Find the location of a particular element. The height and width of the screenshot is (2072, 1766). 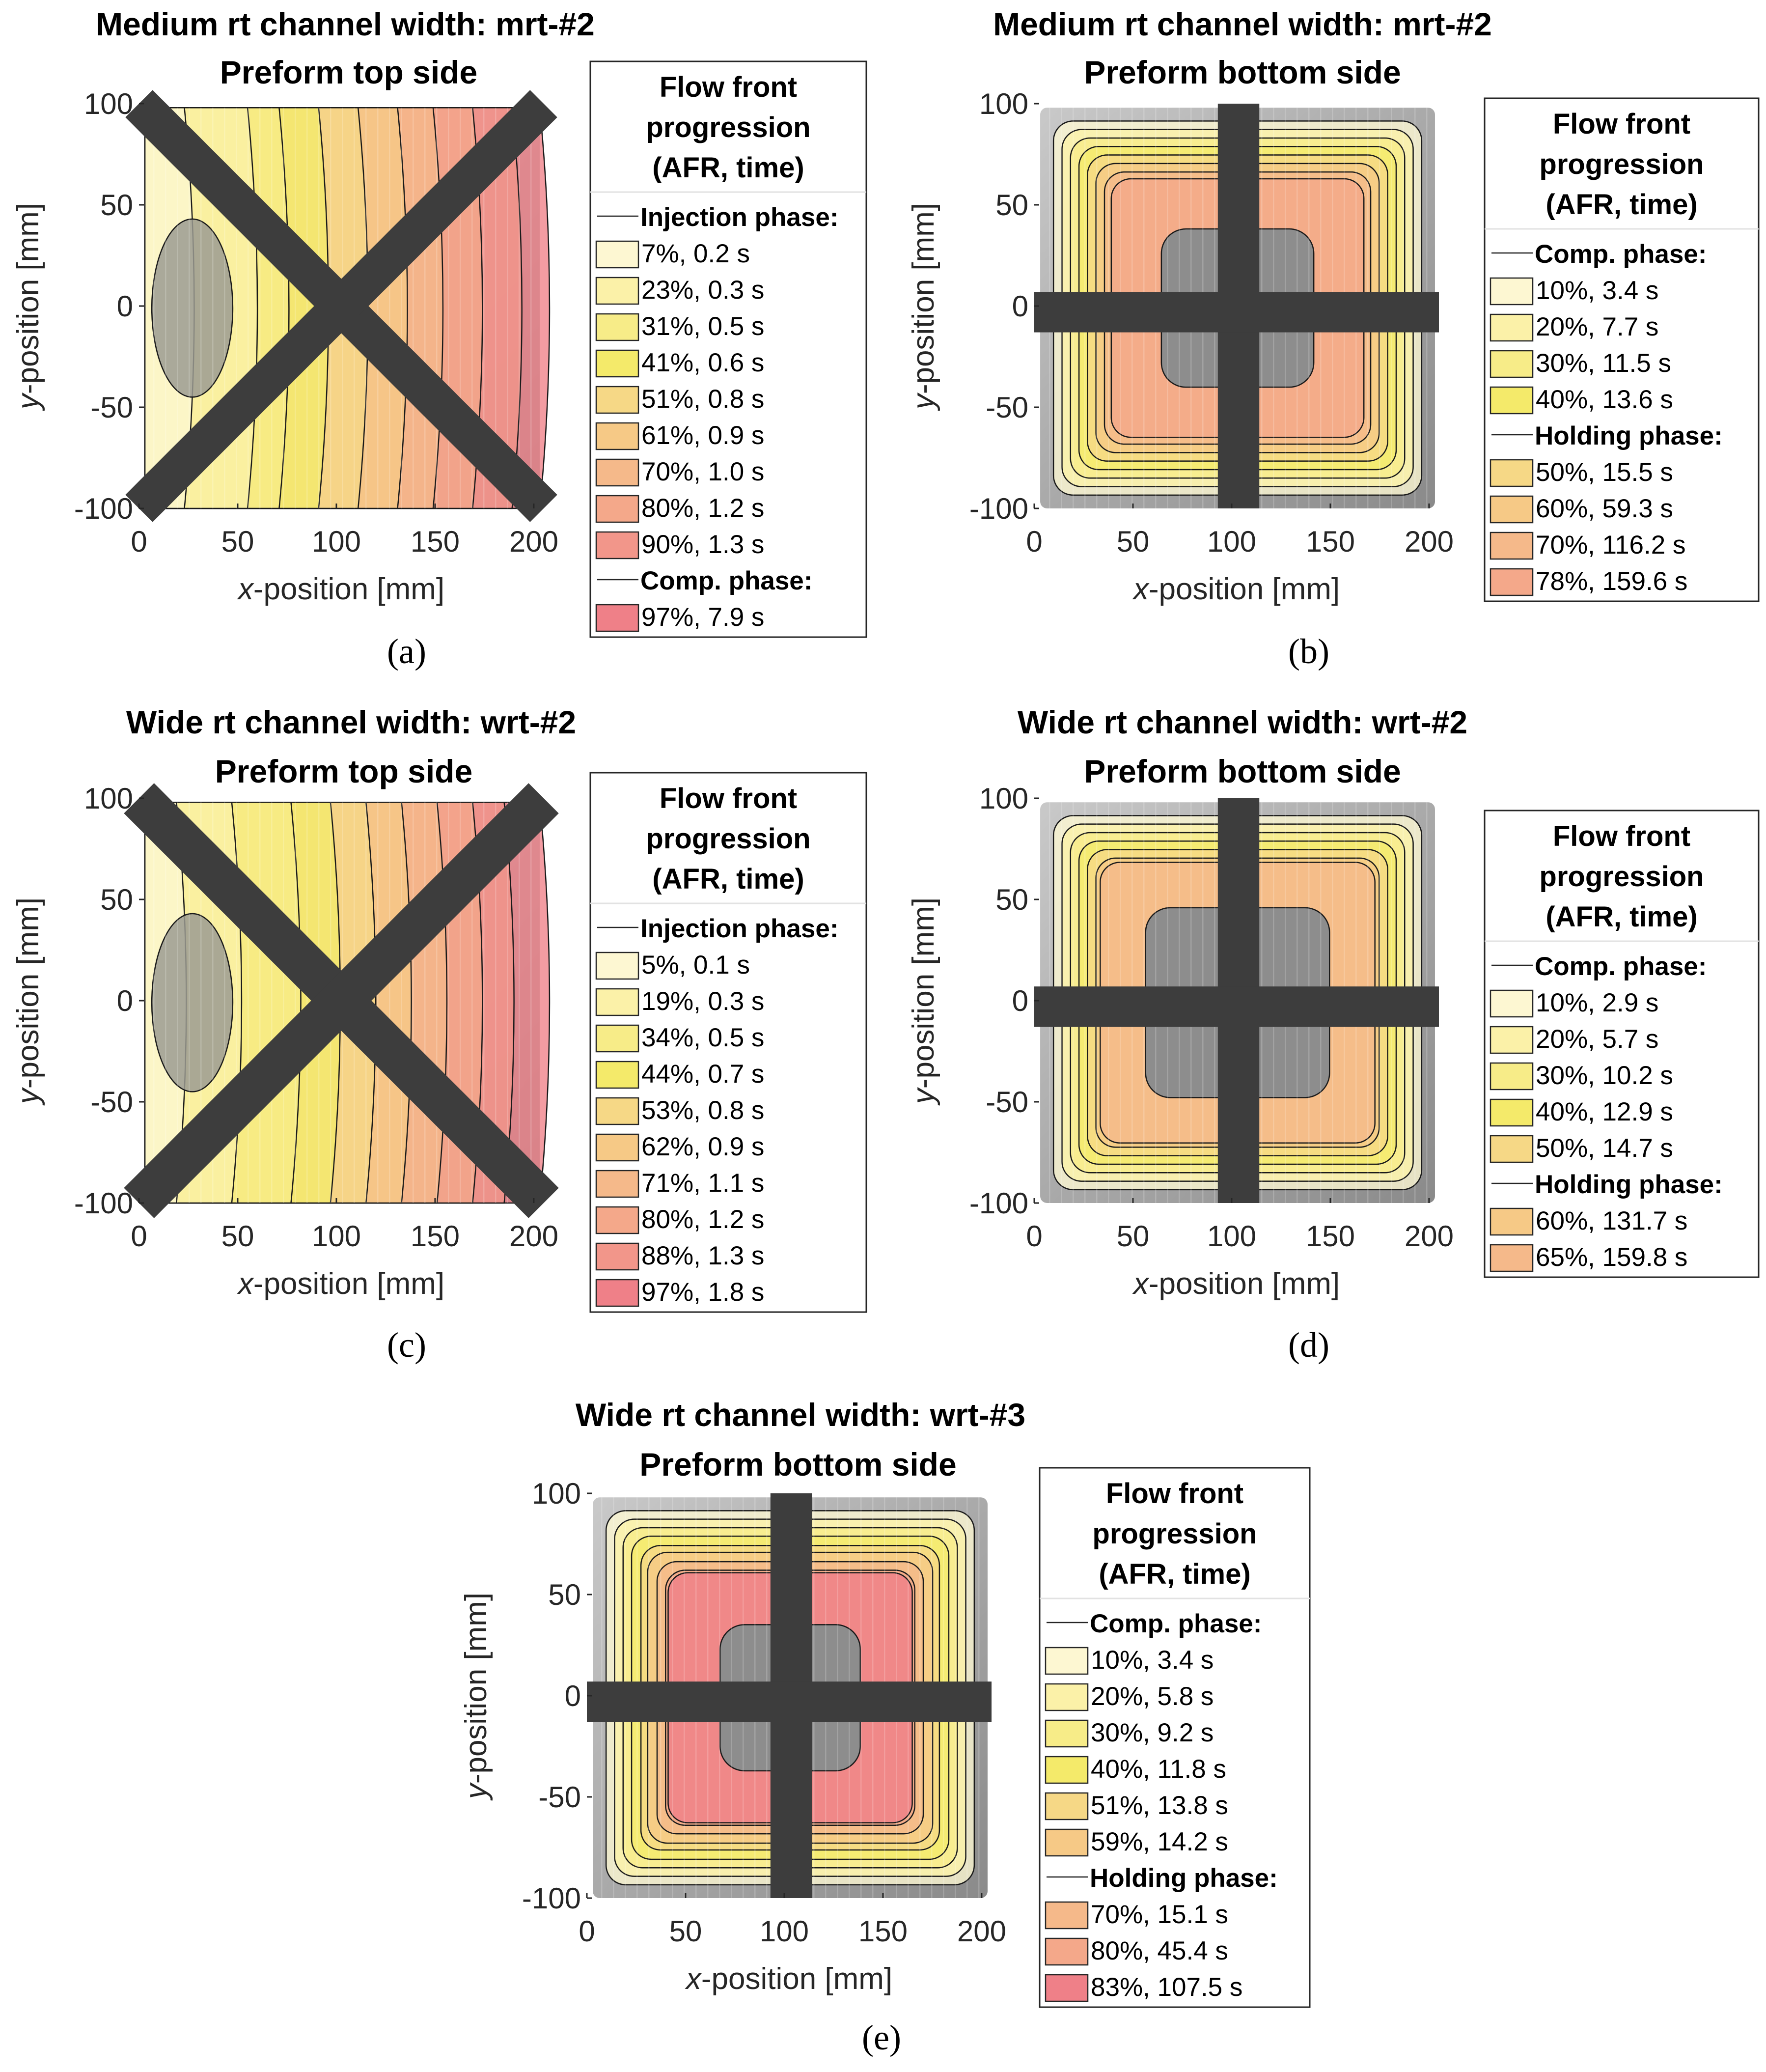

chart-subtitle: Preform top side is located at coordinates (343, 771).